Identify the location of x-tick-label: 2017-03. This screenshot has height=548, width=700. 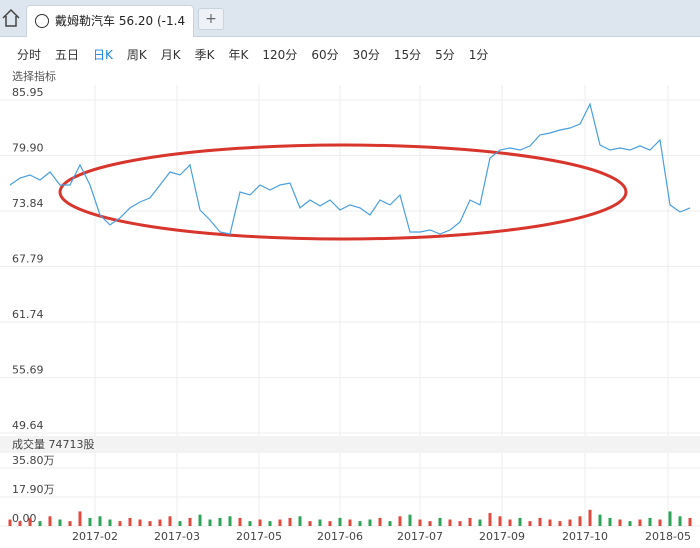
(177, 536).